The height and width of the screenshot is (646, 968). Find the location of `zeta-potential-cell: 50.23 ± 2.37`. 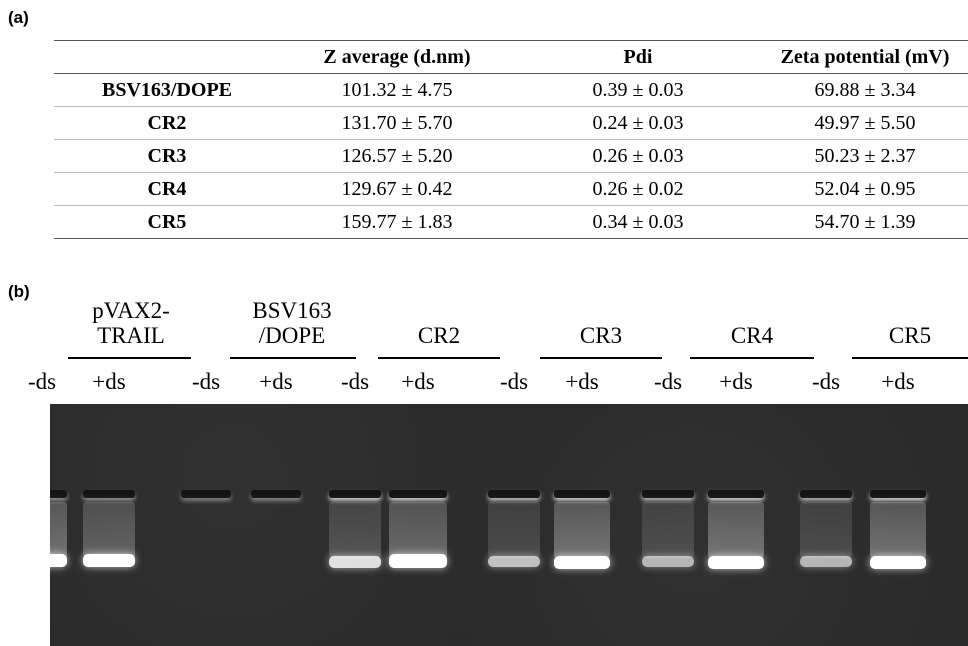

zeta-potential-cell: 50.23 ± 2.37 is located at coordinates (865, 155).